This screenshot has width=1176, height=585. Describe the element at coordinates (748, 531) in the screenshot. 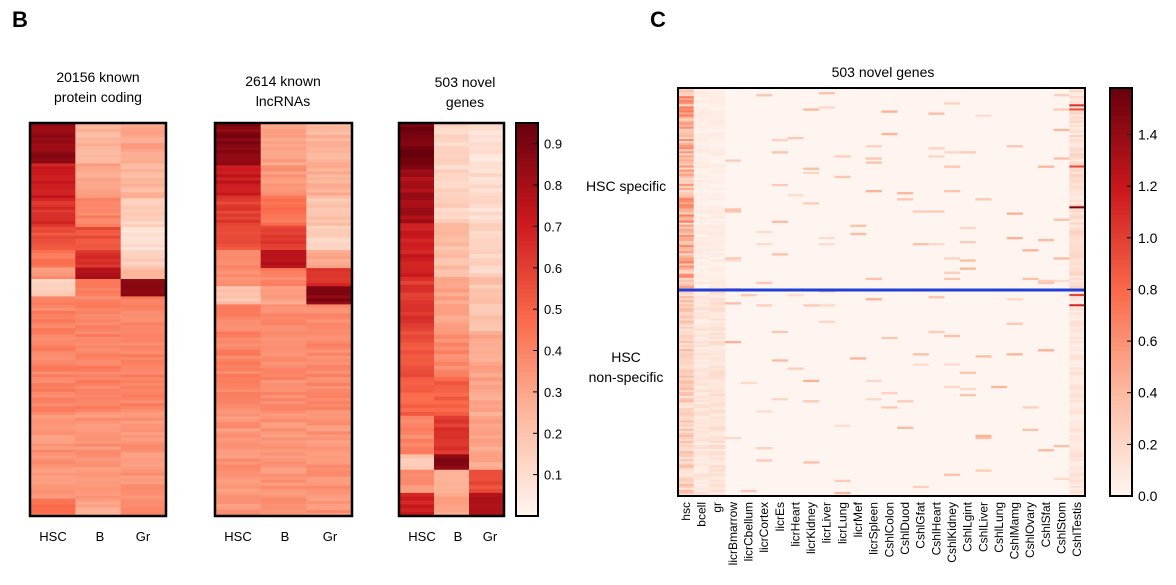

I see `column-label: licrCbellum` at that location.